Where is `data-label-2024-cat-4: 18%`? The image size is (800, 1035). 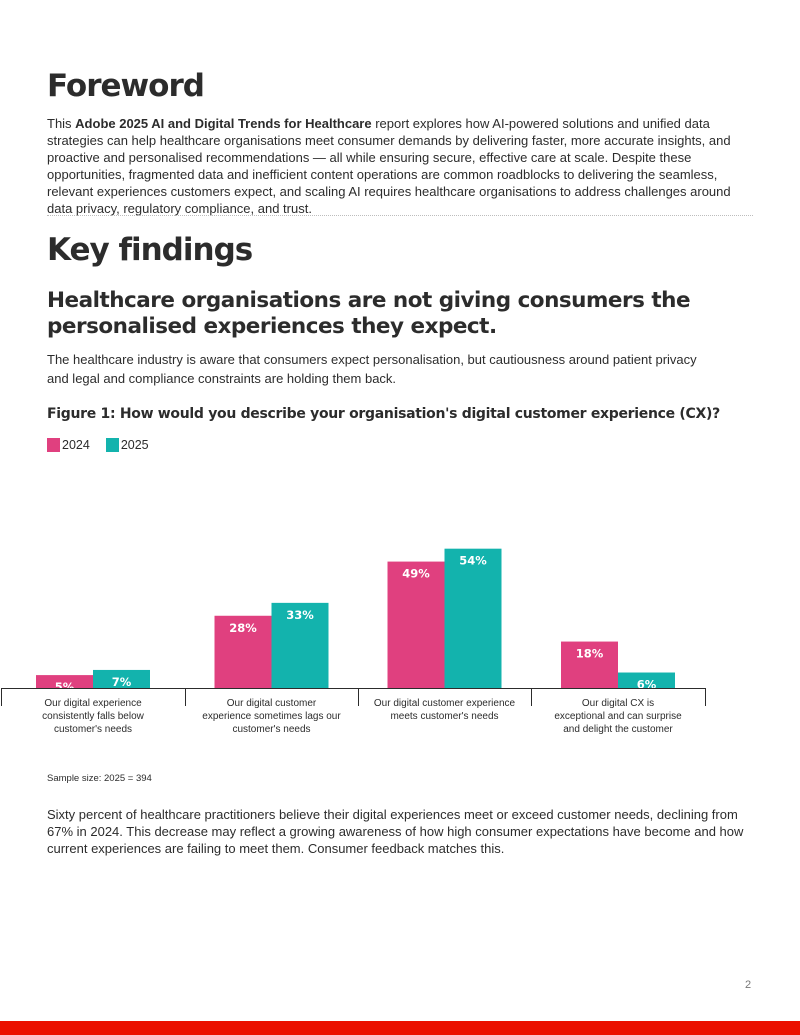 data-label-2024-cat-4: 18% is located at coordinates (590, 654).